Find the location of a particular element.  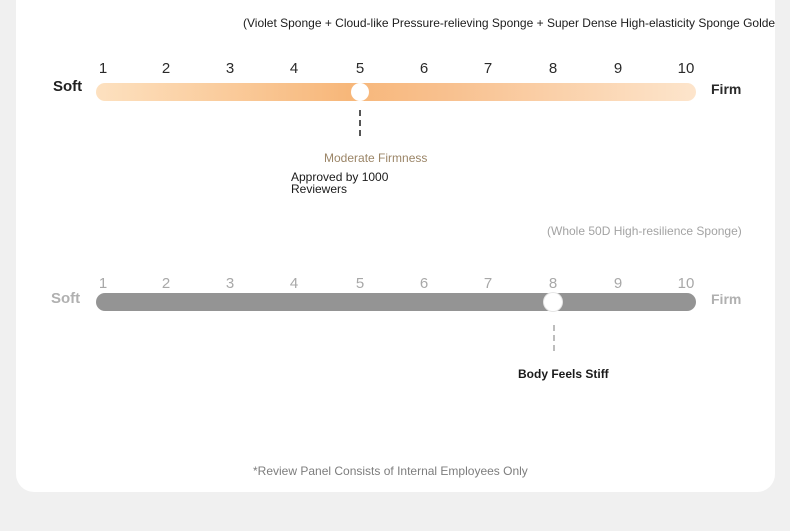

firmness-scale-comparison: 1 2 3 4 5 6 7 8 9 10 Soft Firm is located at coordinates (395, 305).